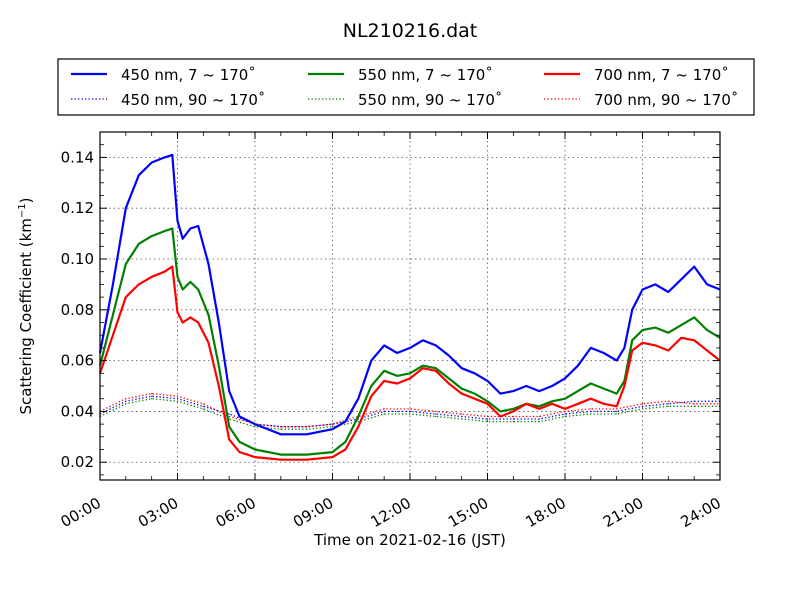  What do you see at coordinates (77, 462) in the screenshot?
I see `y-tick-label: 0.02` at bounding box center [77, 462].